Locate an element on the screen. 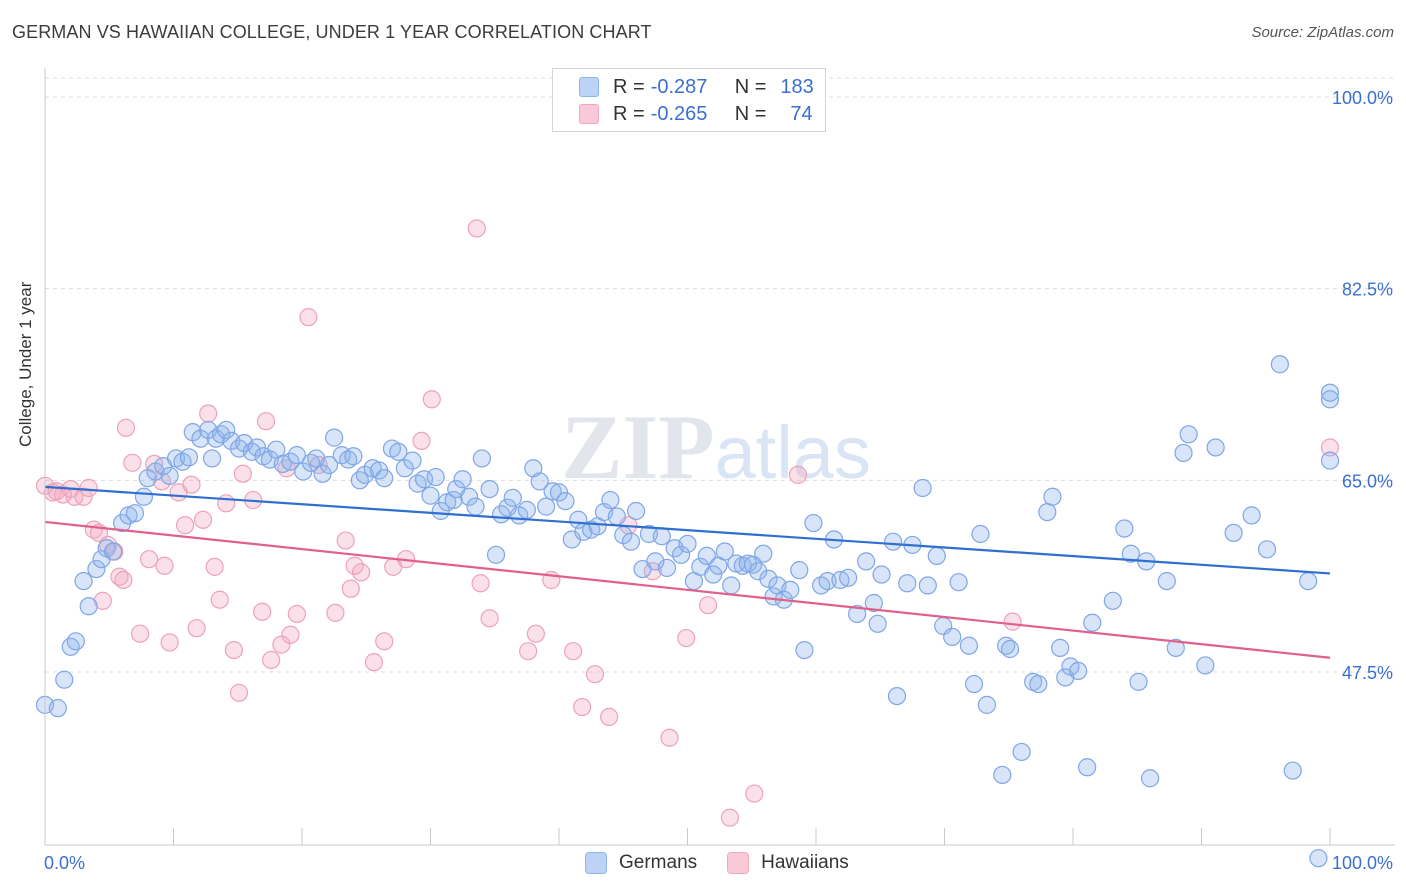  correlation-legend: R = -0.287 N = 183 R = -0.265 N = 74 is located at coordinates (689, 100).